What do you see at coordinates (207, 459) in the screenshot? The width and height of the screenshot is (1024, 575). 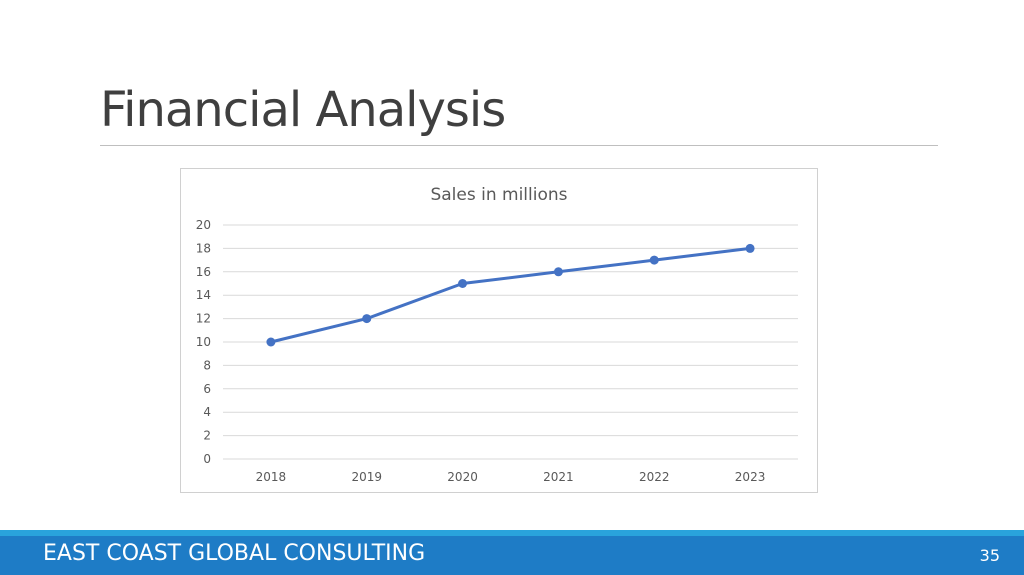 I see `y-tick-label: 0` at bounding box center [207, 459].